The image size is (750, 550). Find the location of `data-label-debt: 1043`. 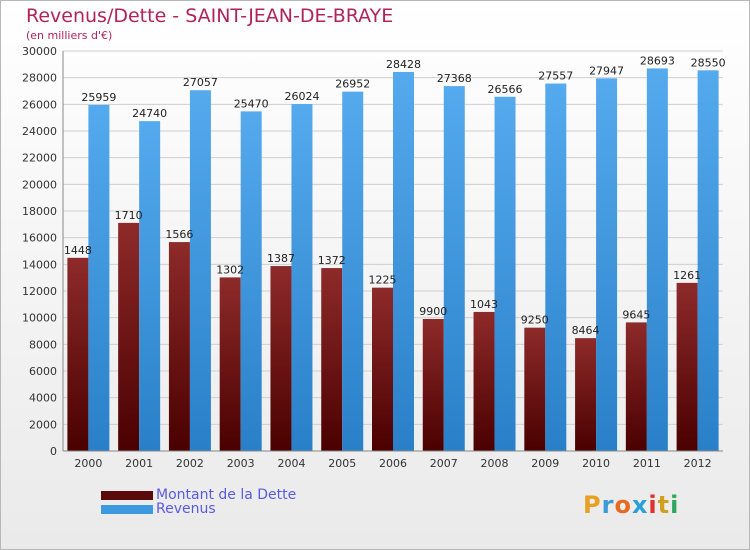

data-label-debt: 1043 is located at coordinates (484, 304).